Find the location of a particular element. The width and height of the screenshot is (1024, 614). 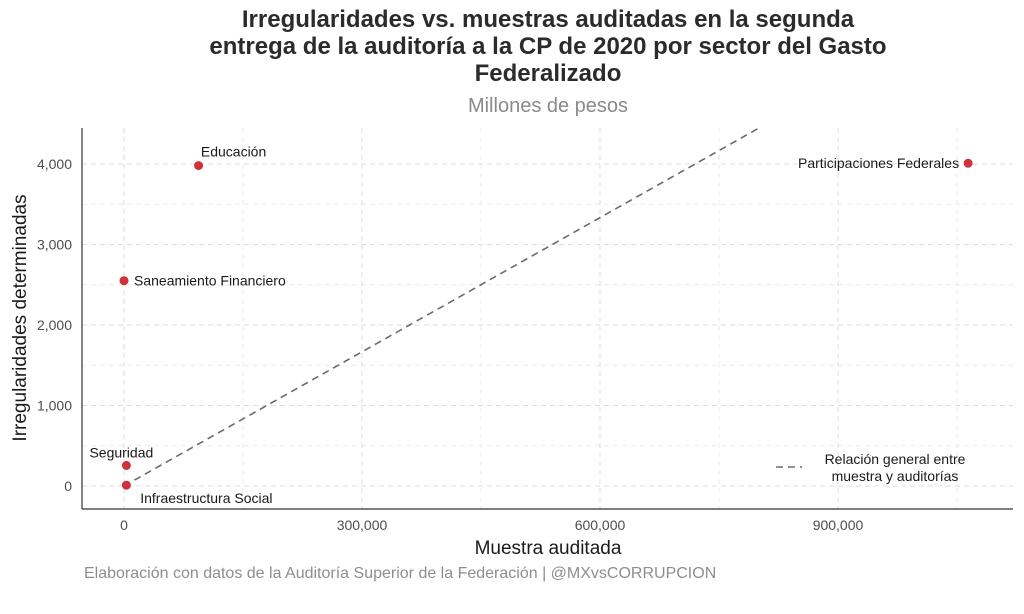

title-line-3: Federalizado is located at coordinates (548, 73).